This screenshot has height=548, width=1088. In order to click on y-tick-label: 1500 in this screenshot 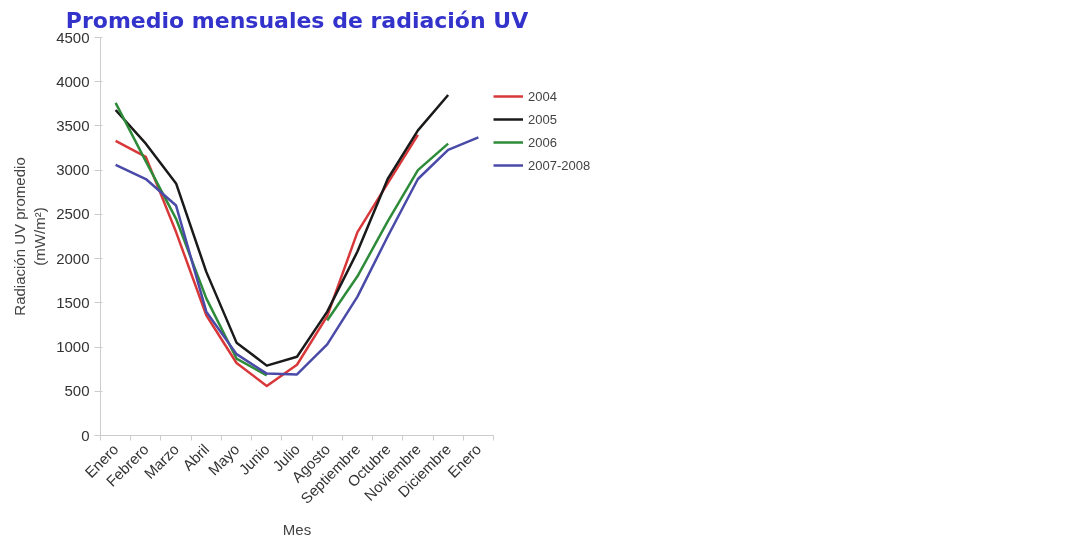, I will do `click(73, 302)`.